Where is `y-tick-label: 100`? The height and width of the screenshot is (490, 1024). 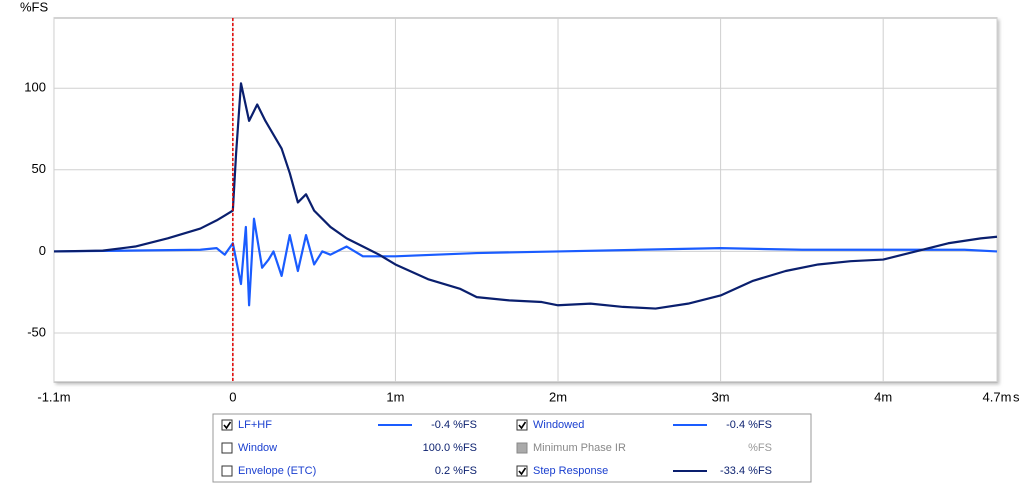
y-tick-label: 100 is located at coordinates (35, 87).